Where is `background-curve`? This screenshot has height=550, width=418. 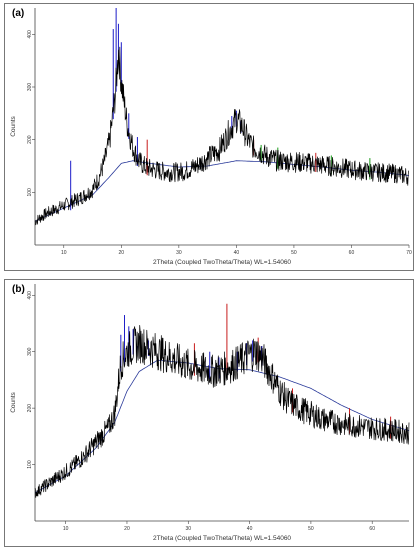 background-curve is located at coordinates (222, 191).